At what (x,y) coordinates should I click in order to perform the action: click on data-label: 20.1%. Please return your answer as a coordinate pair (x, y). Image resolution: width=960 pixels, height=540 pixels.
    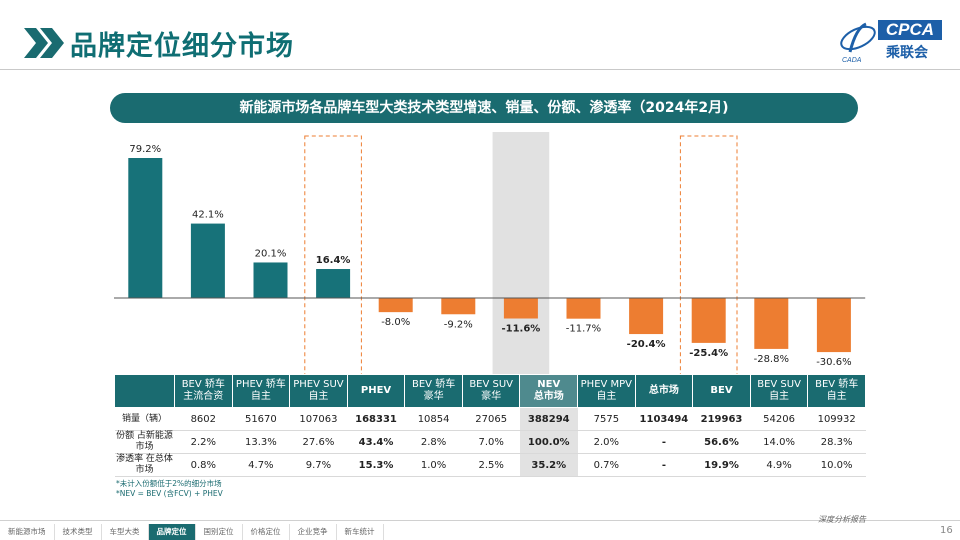
    Looking at the image, I should click on (271, 253).